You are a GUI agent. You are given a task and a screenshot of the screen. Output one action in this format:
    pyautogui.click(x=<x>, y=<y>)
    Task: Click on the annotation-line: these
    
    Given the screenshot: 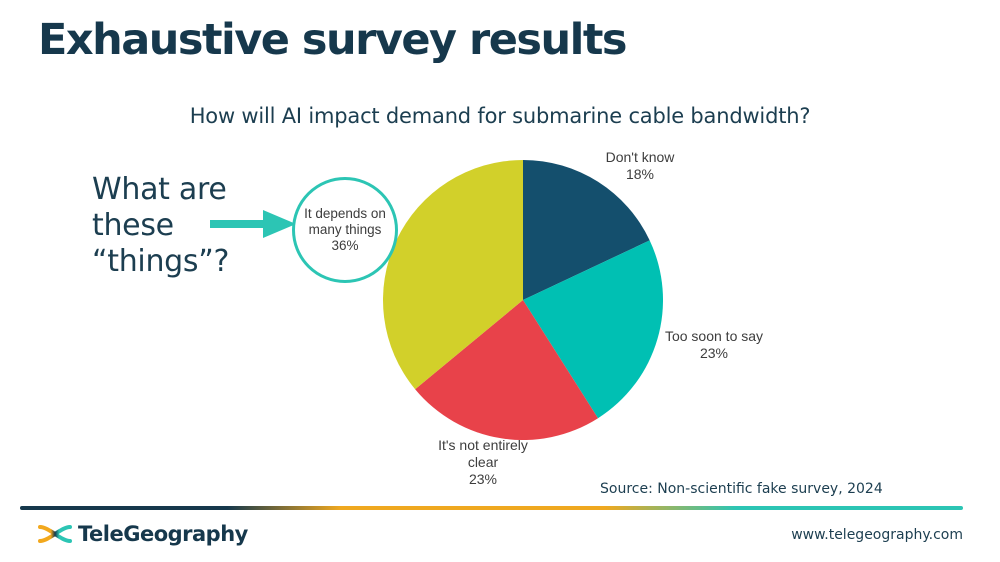 What is the action you would take?
    pyautogui.click(x=133, y=225)
    